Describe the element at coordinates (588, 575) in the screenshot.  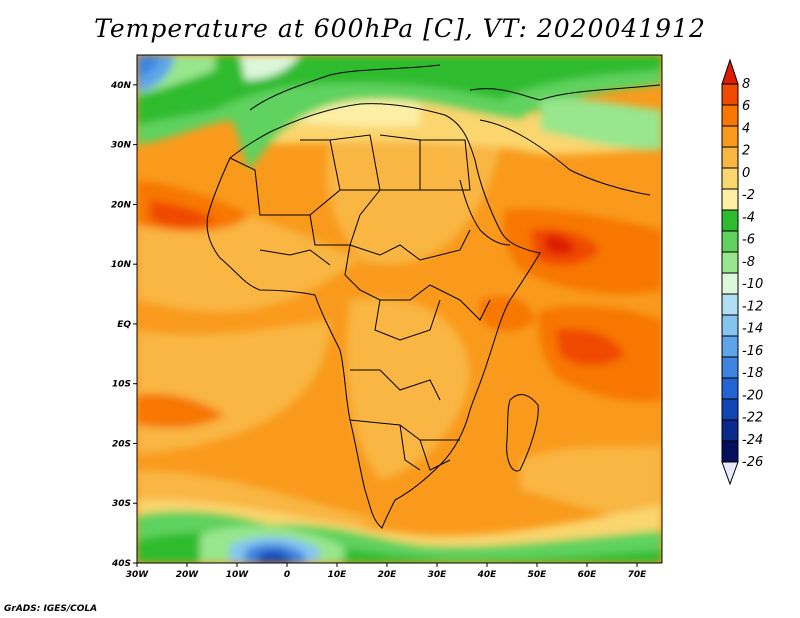
I see `lon-tick-label: 60E` at that location.